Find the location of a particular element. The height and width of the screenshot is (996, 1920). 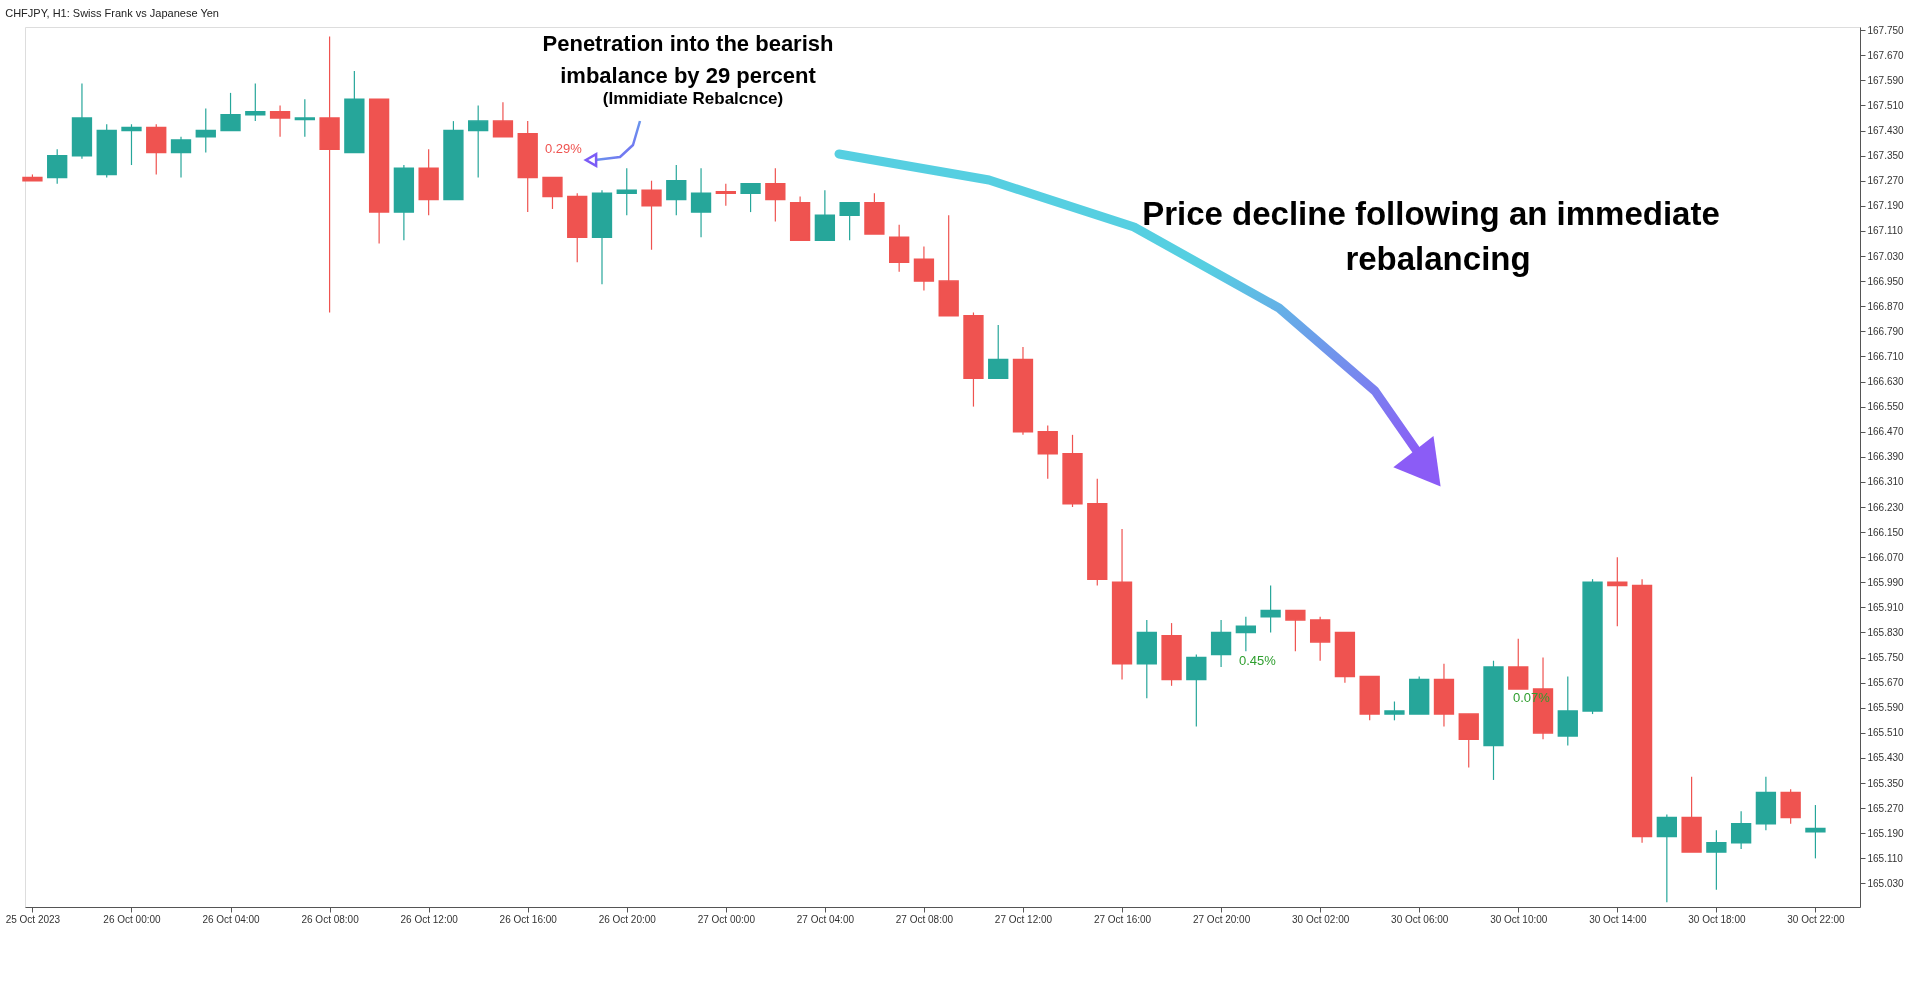

y-tick-label: 167.510 is located at coordinates (1886, 105).